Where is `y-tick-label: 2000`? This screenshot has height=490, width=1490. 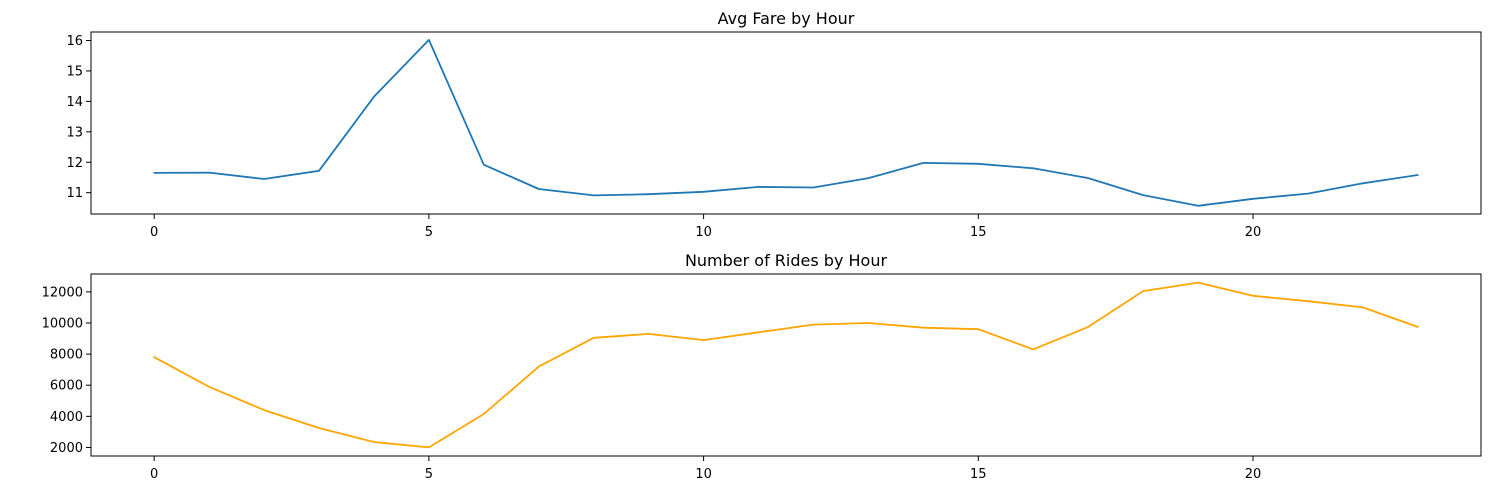 y-tick-label: 2000 is located at coordinates (66, 448).